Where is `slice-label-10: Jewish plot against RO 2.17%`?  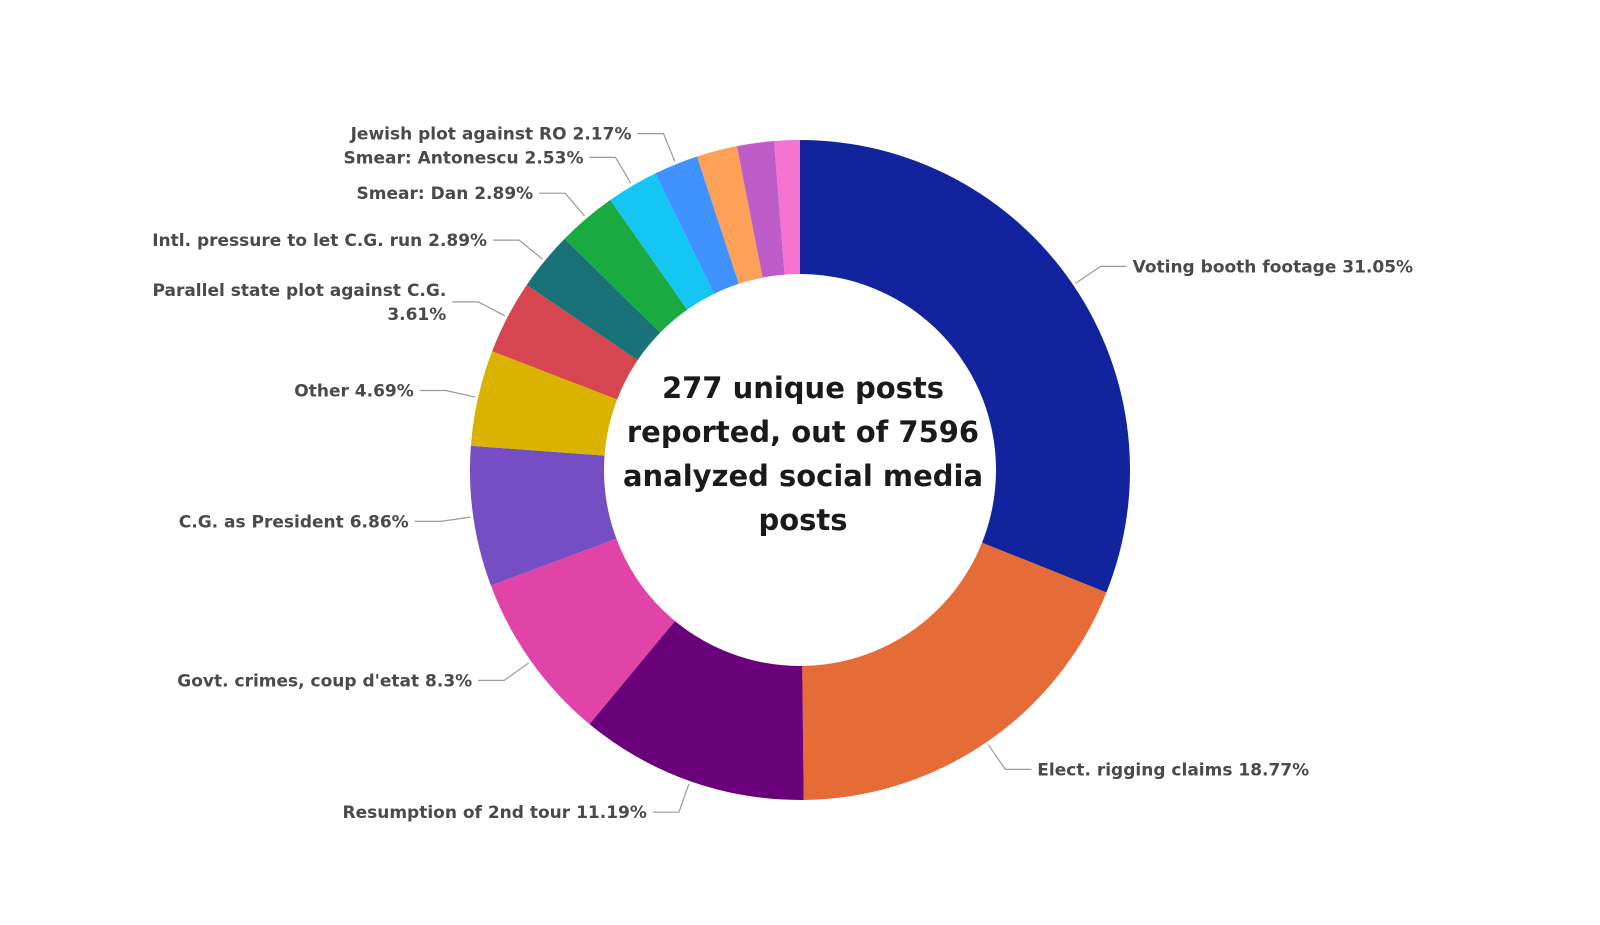
slice-label-10: Jewish plot against RO 2.17% is located at coordinates (491, 135).